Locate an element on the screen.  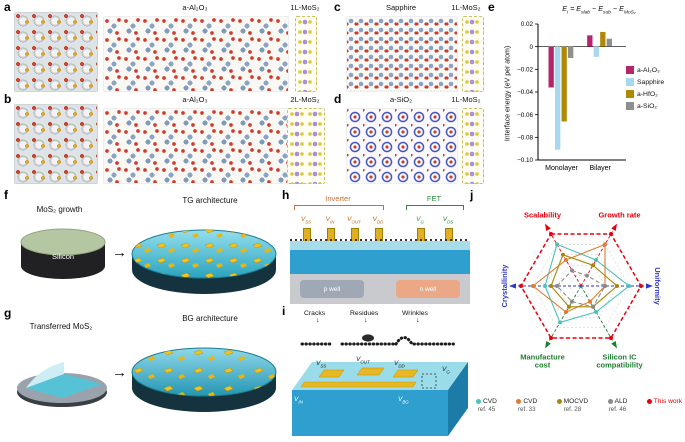
pad-vss-label: VSS is located at coordinates (321, 364).